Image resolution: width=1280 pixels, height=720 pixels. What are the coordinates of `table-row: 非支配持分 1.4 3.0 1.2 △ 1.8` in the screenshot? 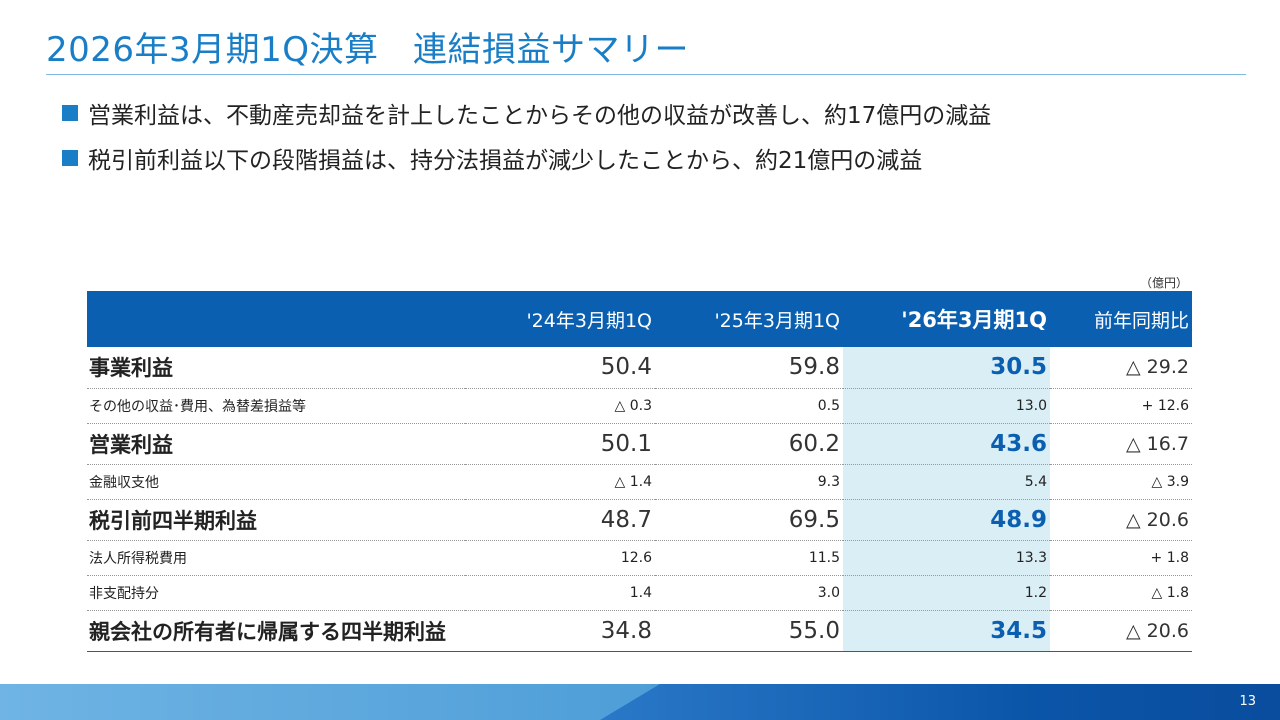 It's located at (639, 592).